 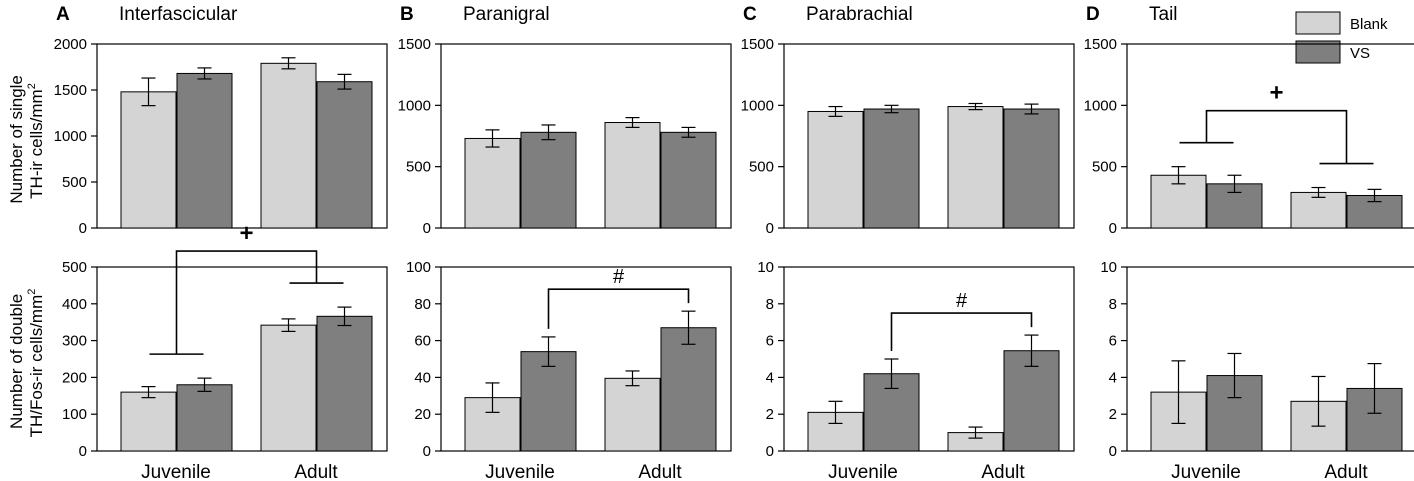 What do you see at coordinates (1163, 14) in the screenshot?
I see `panel-title: Tail` at bounding box center [1163, 14].